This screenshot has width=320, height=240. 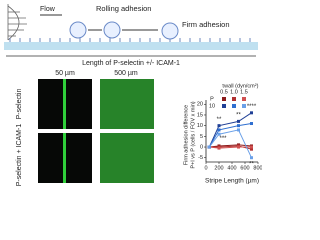 I want to click on substrate, so click(x=131, y=46).